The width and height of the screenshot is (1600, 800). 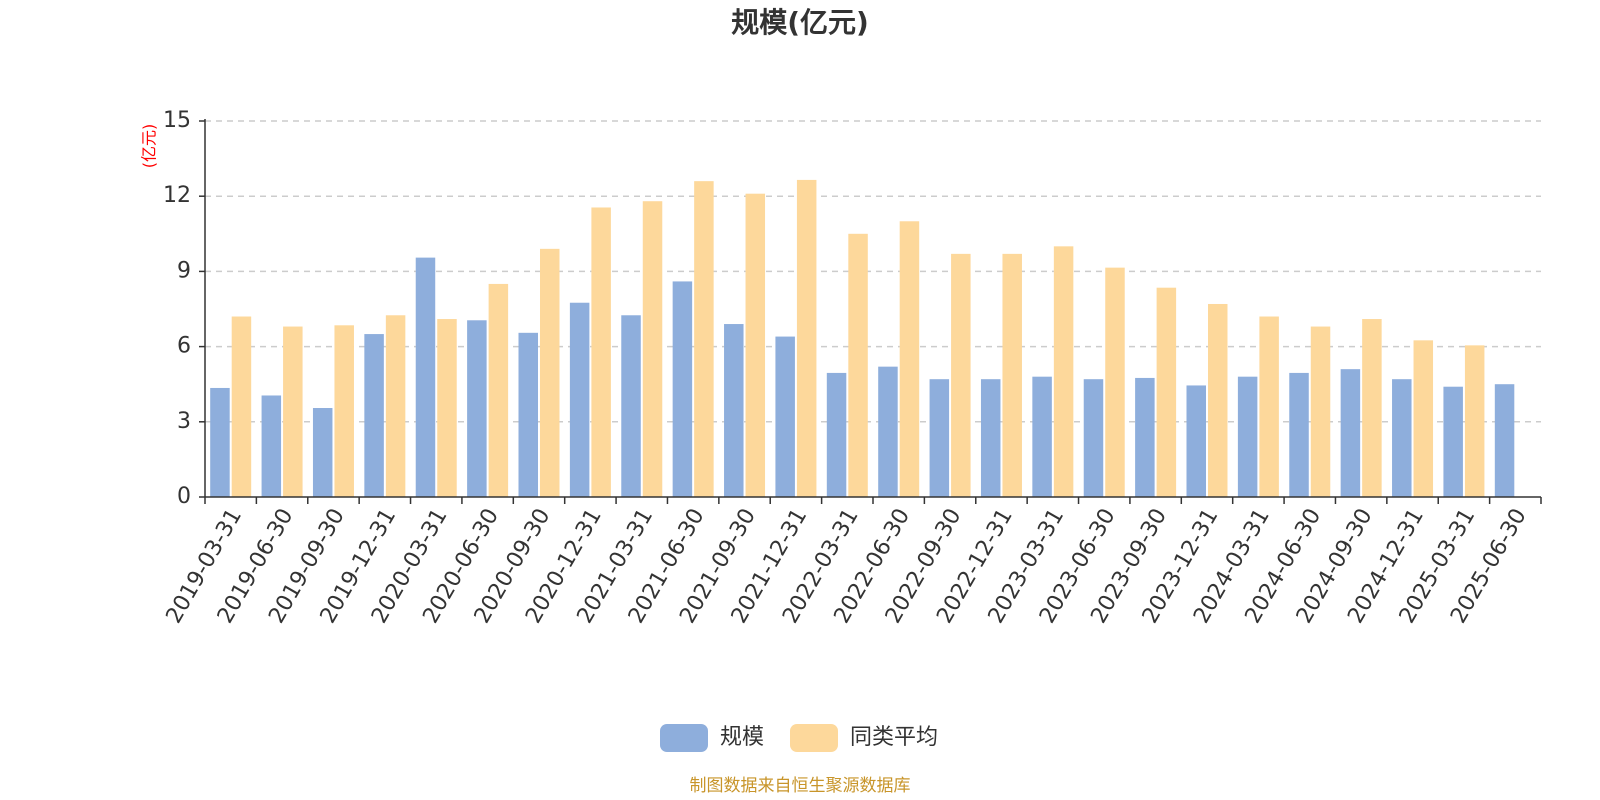 I want to click on legend: 规模 同类平均, so click(x=799, y=738).